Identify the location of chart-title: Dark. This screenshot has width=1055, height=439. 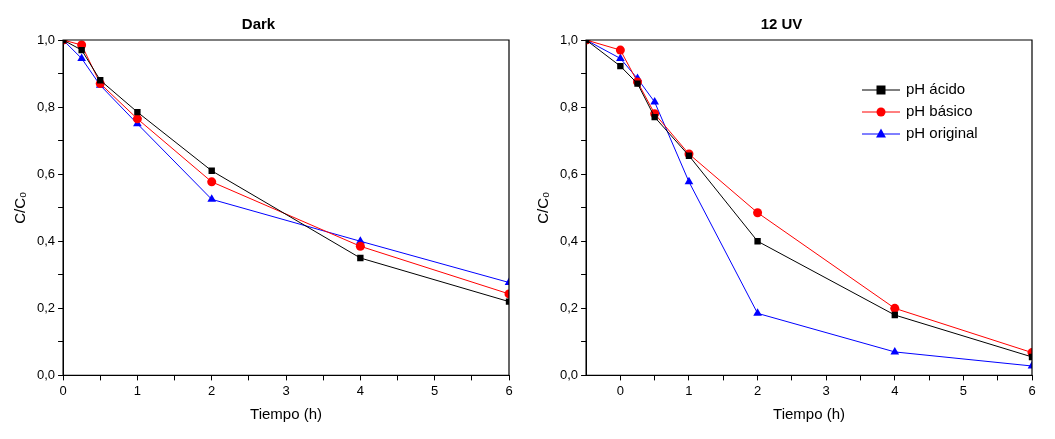
(258, 24).